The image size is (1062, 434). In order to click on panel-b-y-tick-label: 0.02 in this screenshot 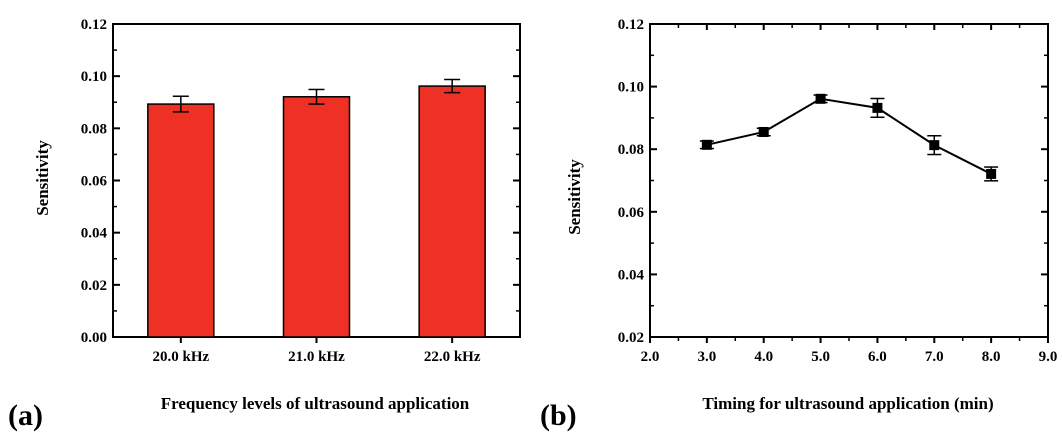, I will do `click(631, 338)`.